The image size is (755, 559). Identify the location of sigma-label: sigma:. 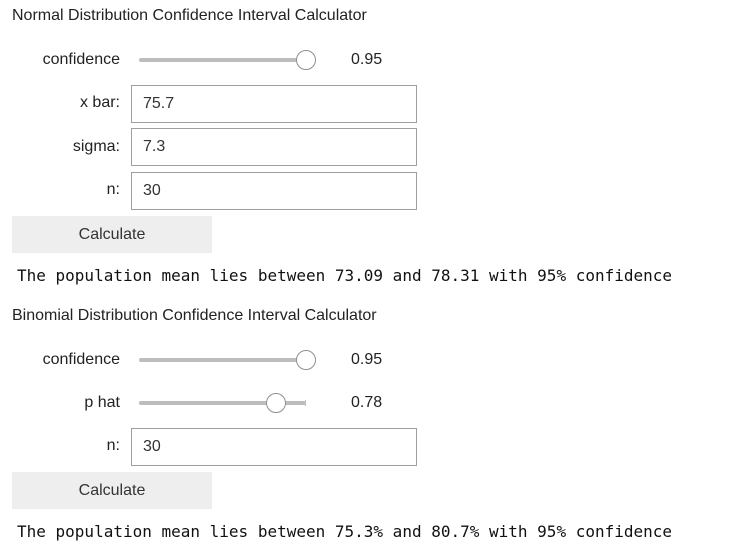
(96, 146).